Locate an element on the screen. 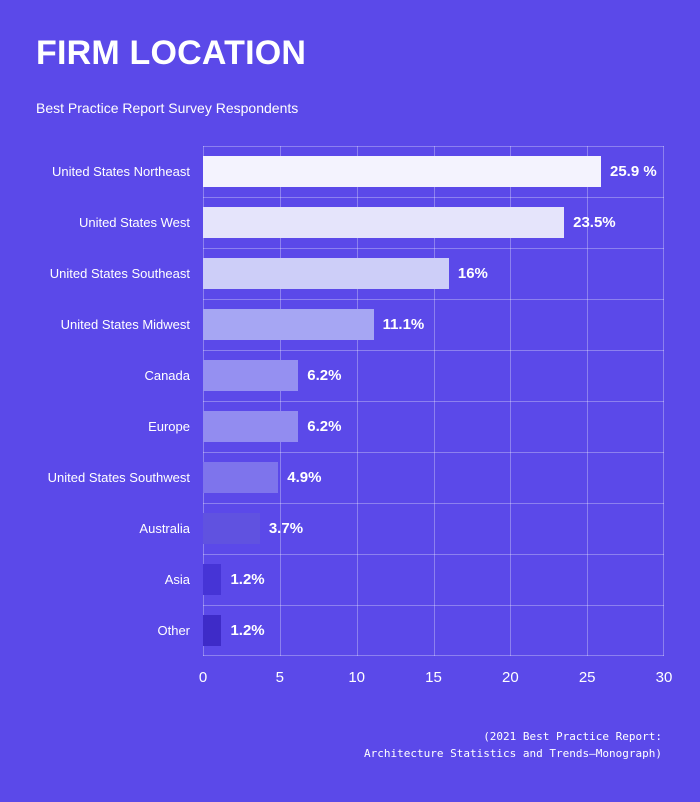 The height and width of the screenshot is (802, 700). category-label: United States Southeast is located at coordinates (119, 273).